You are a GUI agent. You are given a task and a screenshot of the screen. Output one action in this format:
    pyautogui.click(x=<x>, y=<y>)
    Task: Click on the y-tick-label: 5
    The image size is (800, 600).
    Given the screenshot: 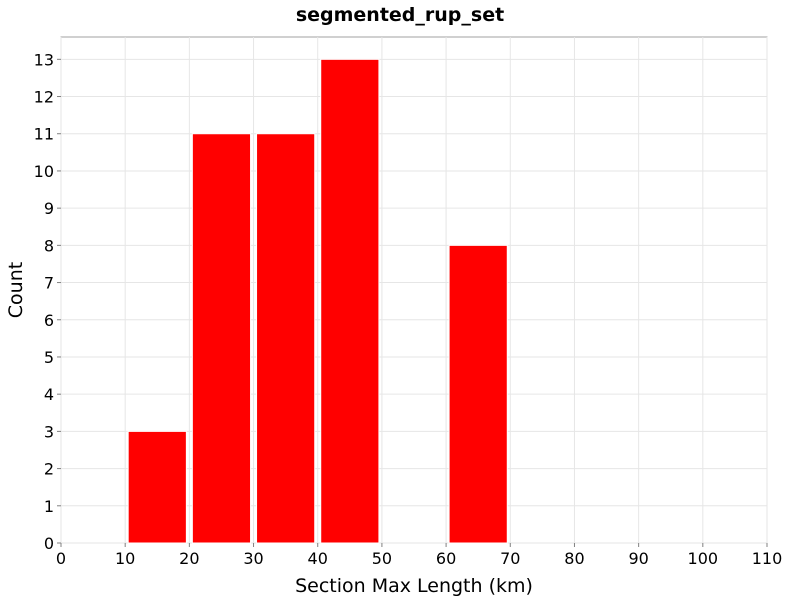 What is the action you would take?
    pyautogui.click(x=49, y=357)
    